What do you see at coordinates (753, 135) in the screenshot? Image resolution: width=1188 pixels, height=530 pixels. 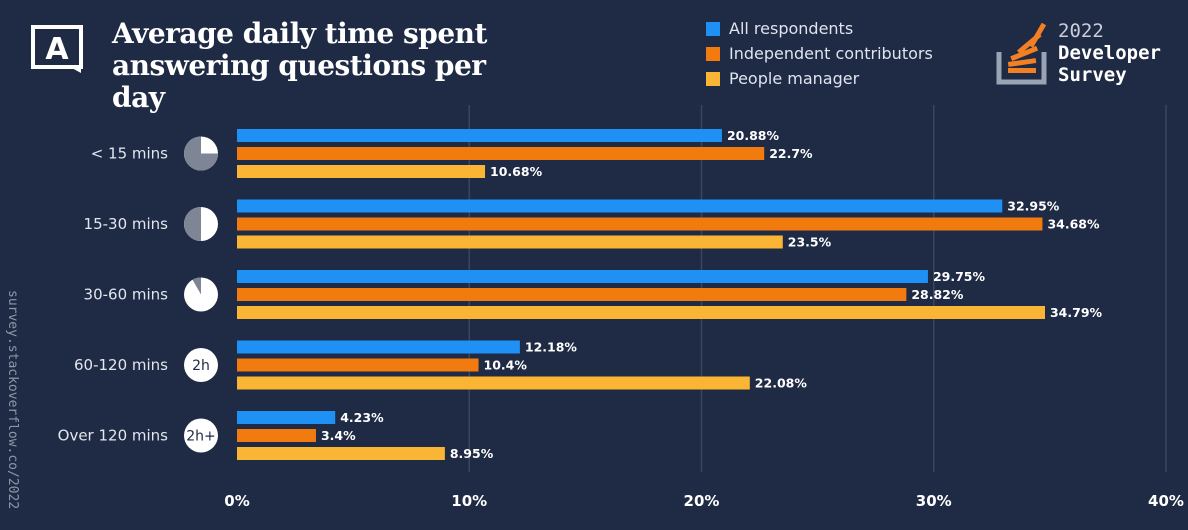 I see `value-label: 20.88%` at bounding box center [753, 135].